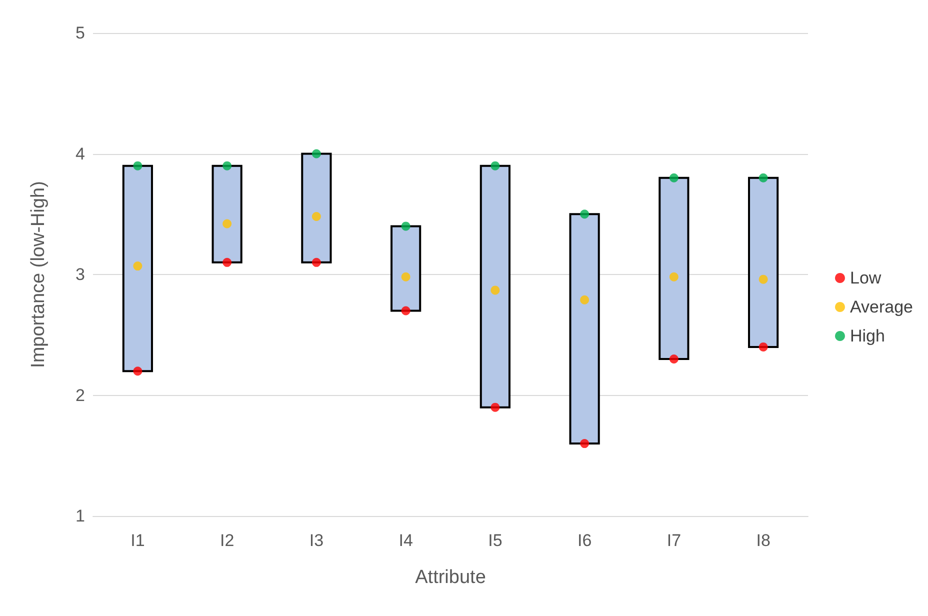  What do you see at coordinates (38, 274) in the screenshot?
I see `y-axis-title: Importance (low-High)` at bounding box center [38, 274].